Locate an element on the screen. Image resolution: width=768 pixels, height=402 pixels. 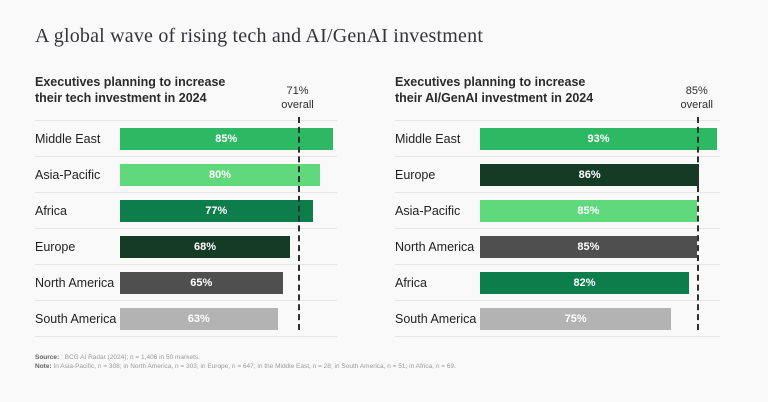
bar: 86% is located at coordinates (590, 174).